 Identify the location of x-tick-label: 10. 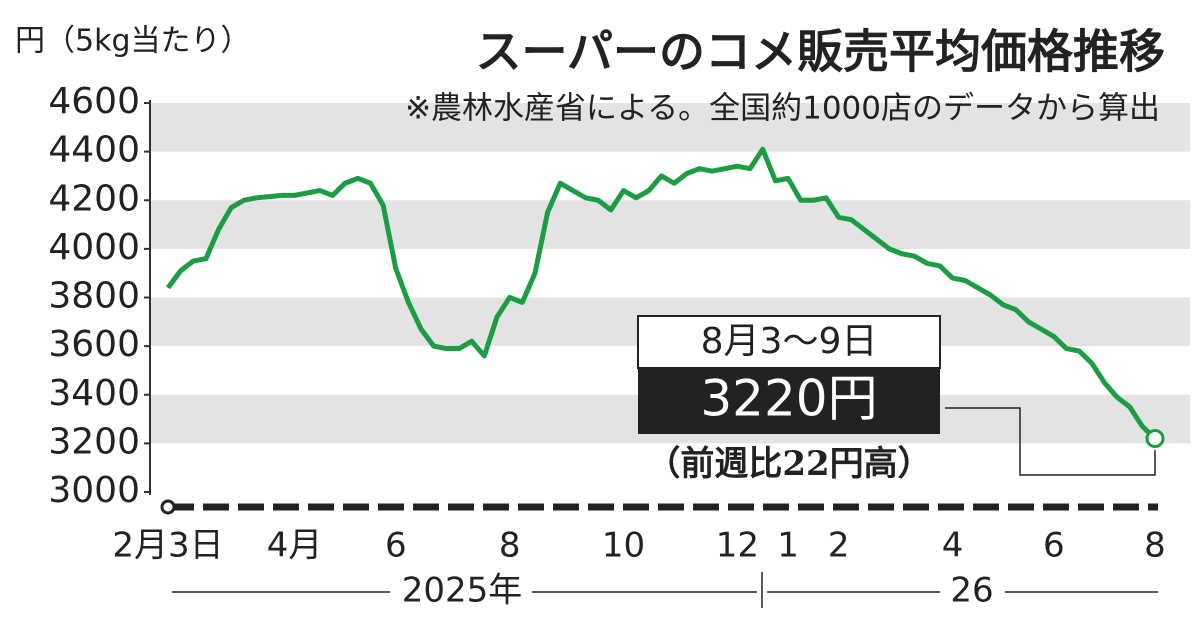
(623, 546).